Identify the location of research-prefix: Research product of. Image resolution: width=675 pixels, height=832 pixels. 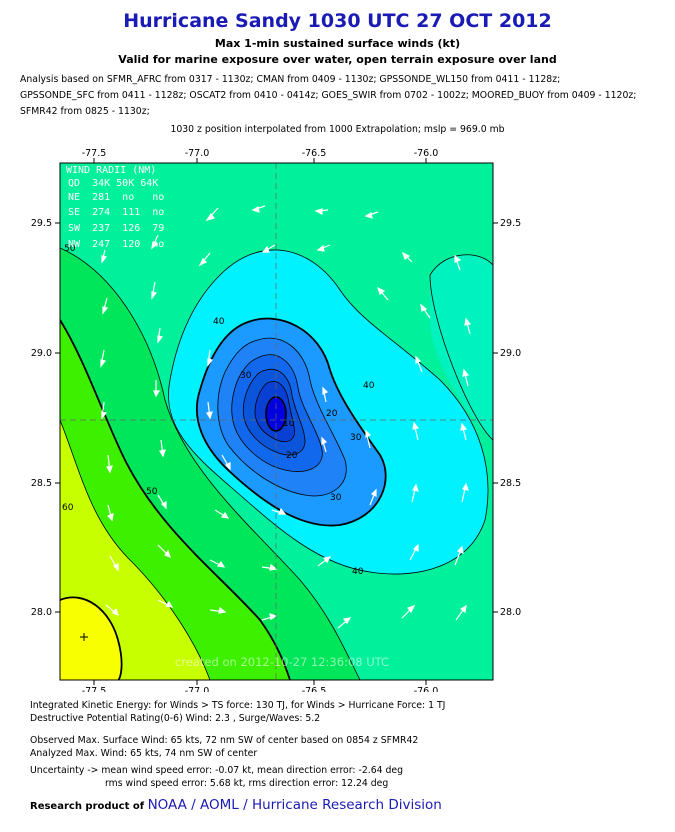
(87, 806).